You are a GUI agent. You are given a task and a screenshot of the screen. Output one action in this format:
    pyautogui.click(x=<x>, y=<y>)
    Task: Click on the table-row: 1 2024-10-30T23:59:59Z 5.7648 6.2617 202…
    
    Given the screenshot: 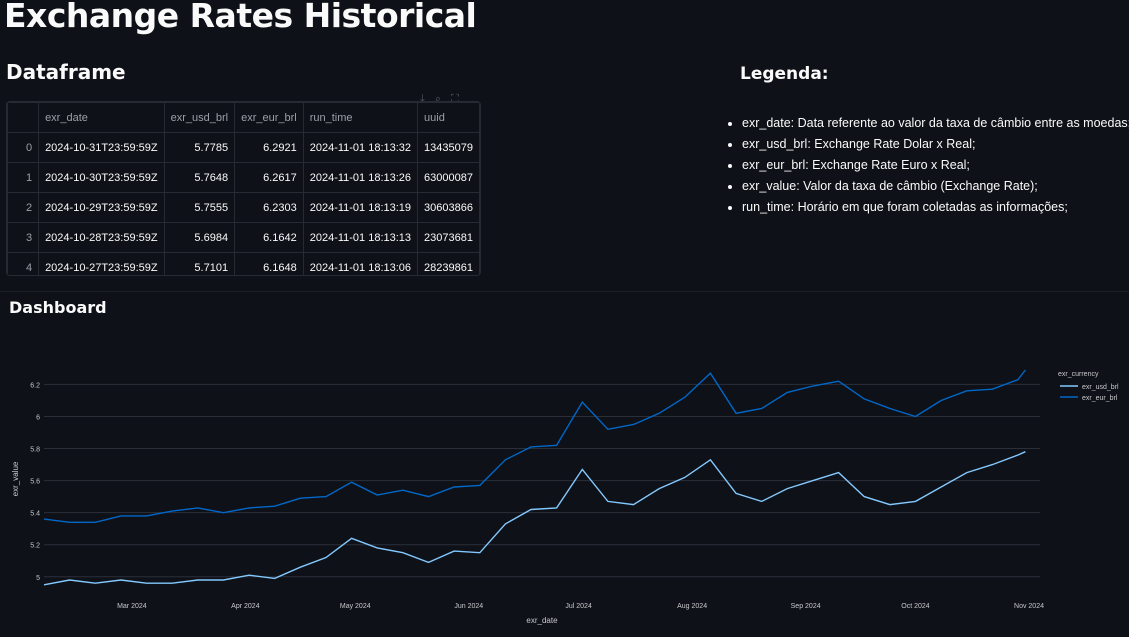 What is the action you would take?
    pyautogui.click(x=243, y=177)
    